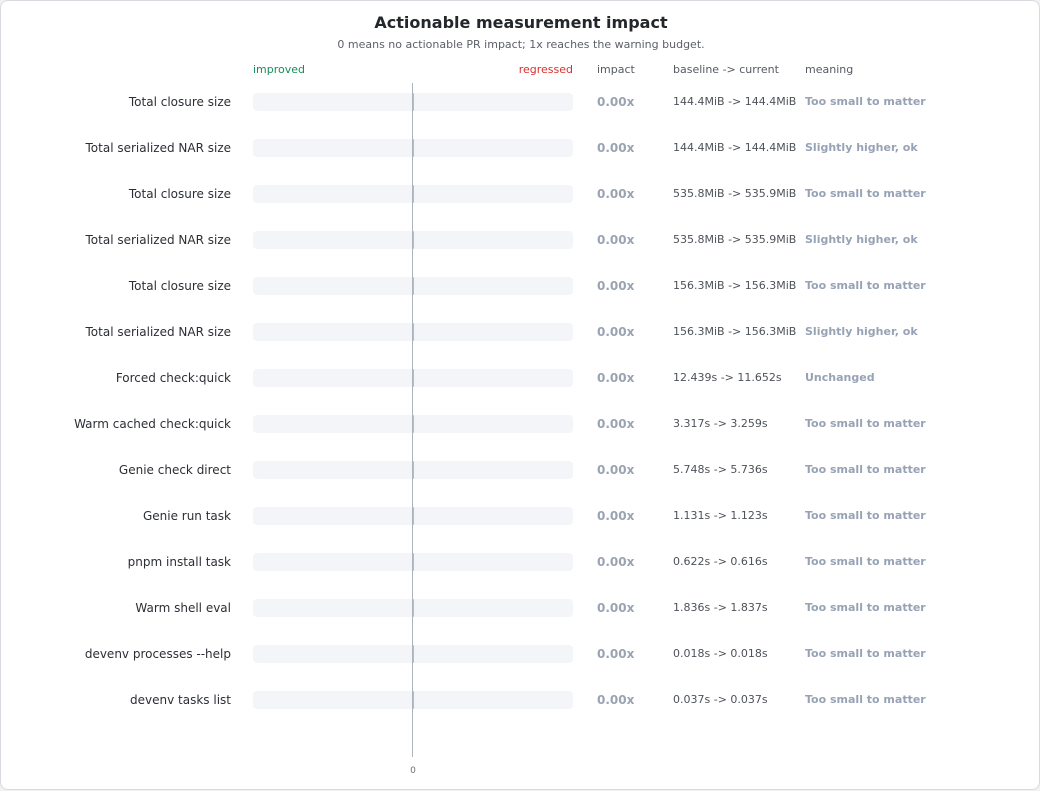 This screenshot has width=1040, height=791. Describe the element at coordinates (720, 423) in the screenshot. I see `baseline-current-value: 3.317s -> 3.259s` at that location.